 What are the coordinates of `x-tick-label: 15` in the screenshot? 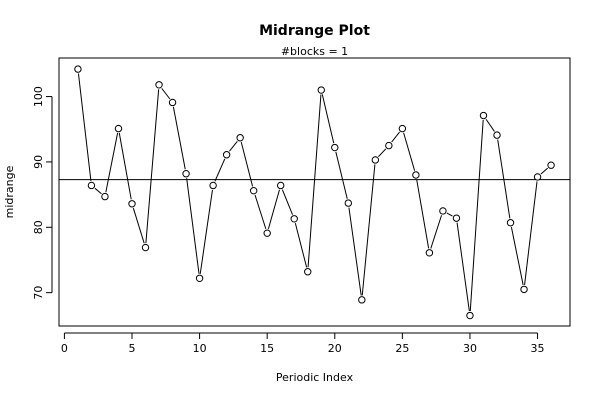 It's located at (267, 348).